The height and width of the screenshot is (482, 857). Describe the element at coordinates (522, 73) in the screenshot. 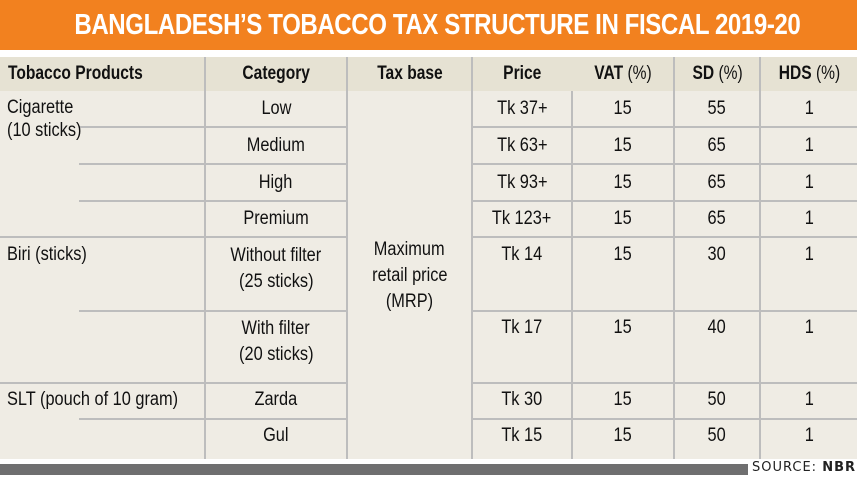

I see `header-price: Price` at that location.